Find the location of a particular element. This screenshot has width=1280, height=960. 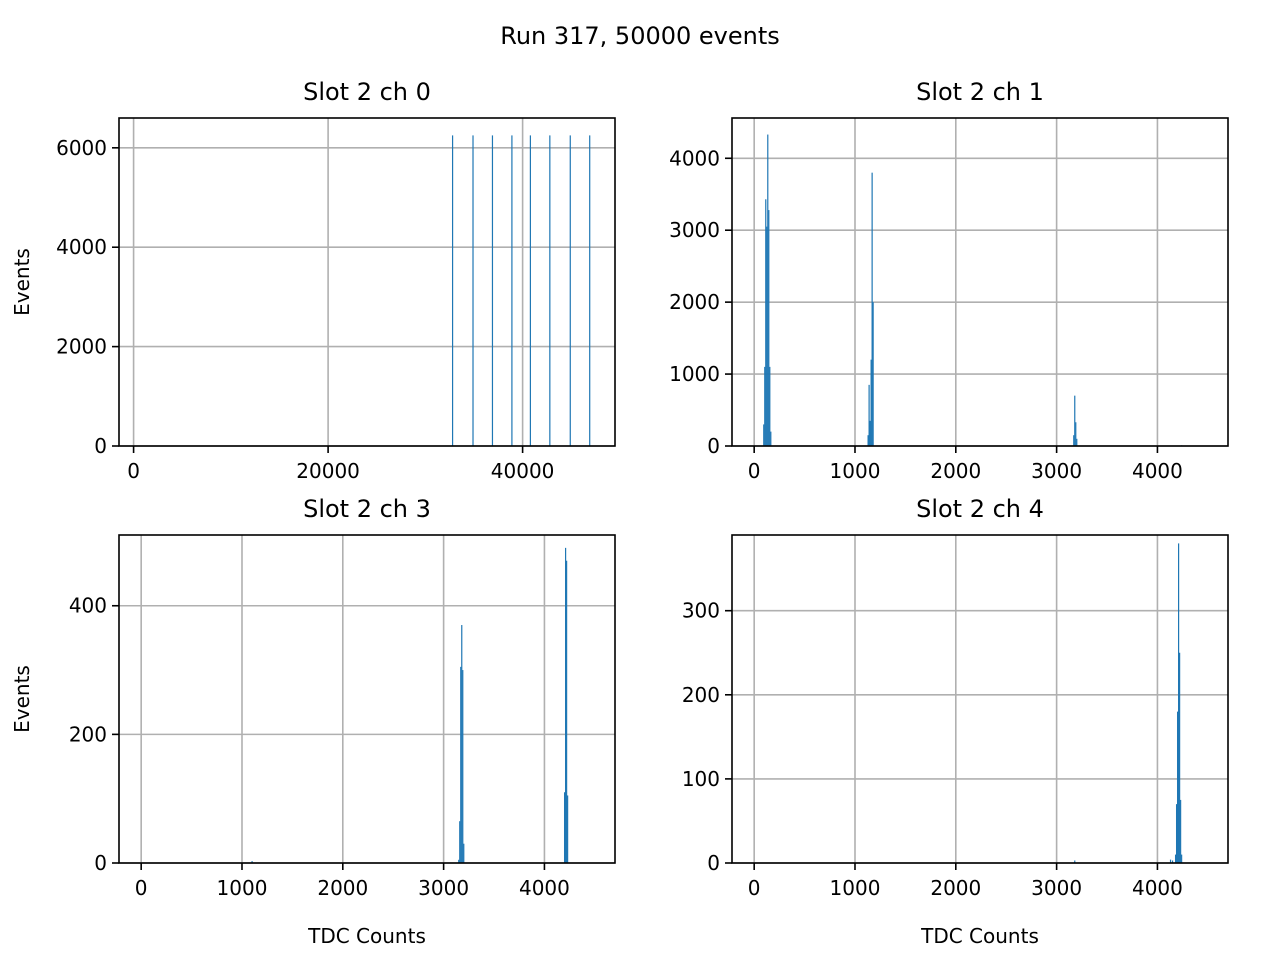

x-tick-label: 40000 is located at coordinates (523, 471).